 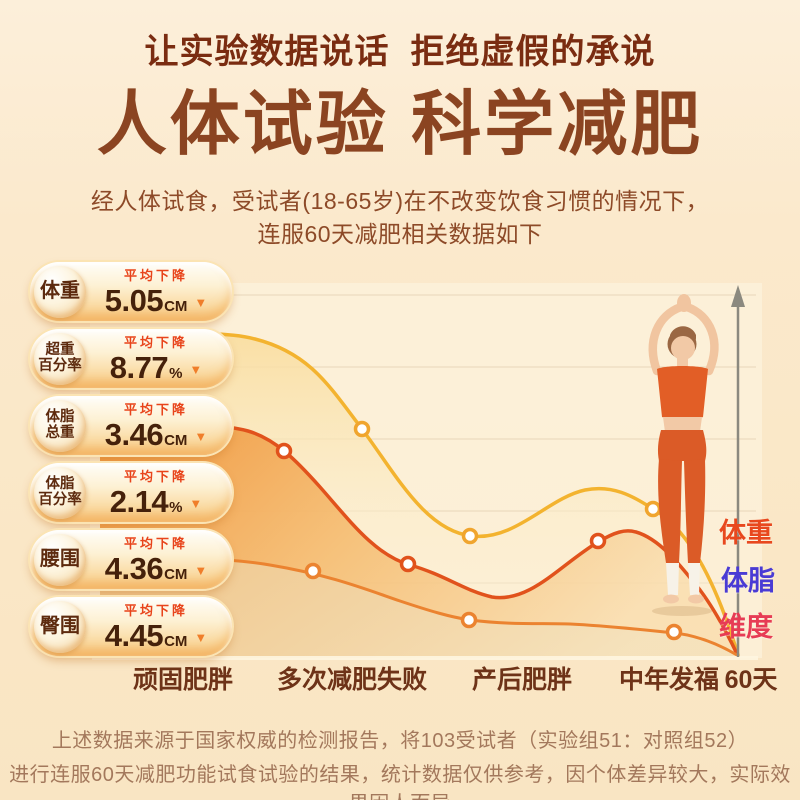 I want to click on stat-value: 5.05, so click(x=134, y=300).